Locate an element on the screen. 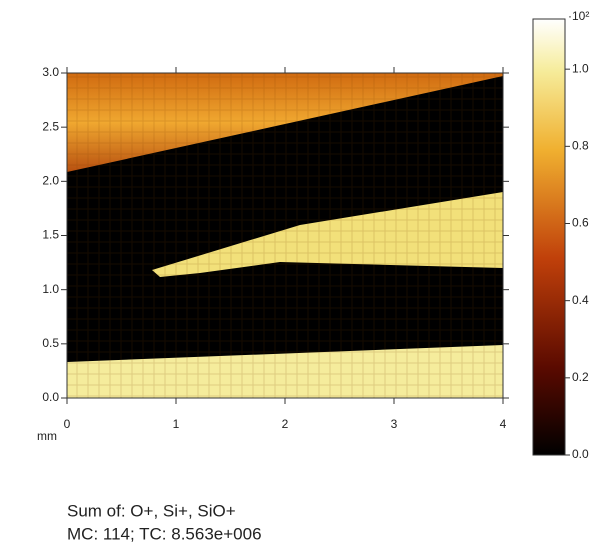 This screenshot has width=607, height=557. colorbar-tick-label: 0.0 is located at coordinates (580, 454).